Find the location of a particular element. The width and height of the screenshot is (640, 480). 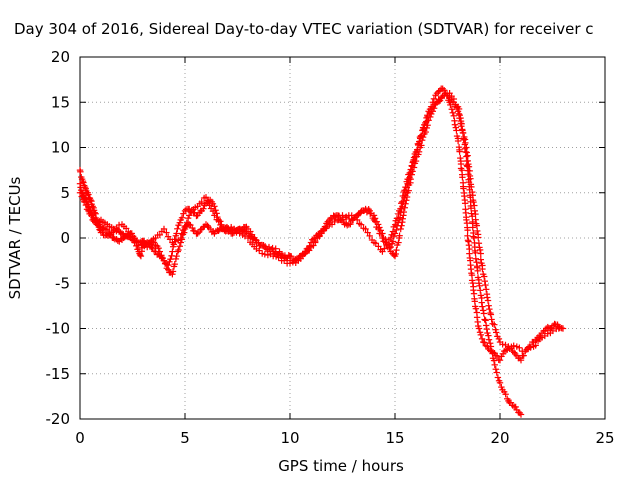

y-tick-label: 5 is located at coordinates (65, 193).